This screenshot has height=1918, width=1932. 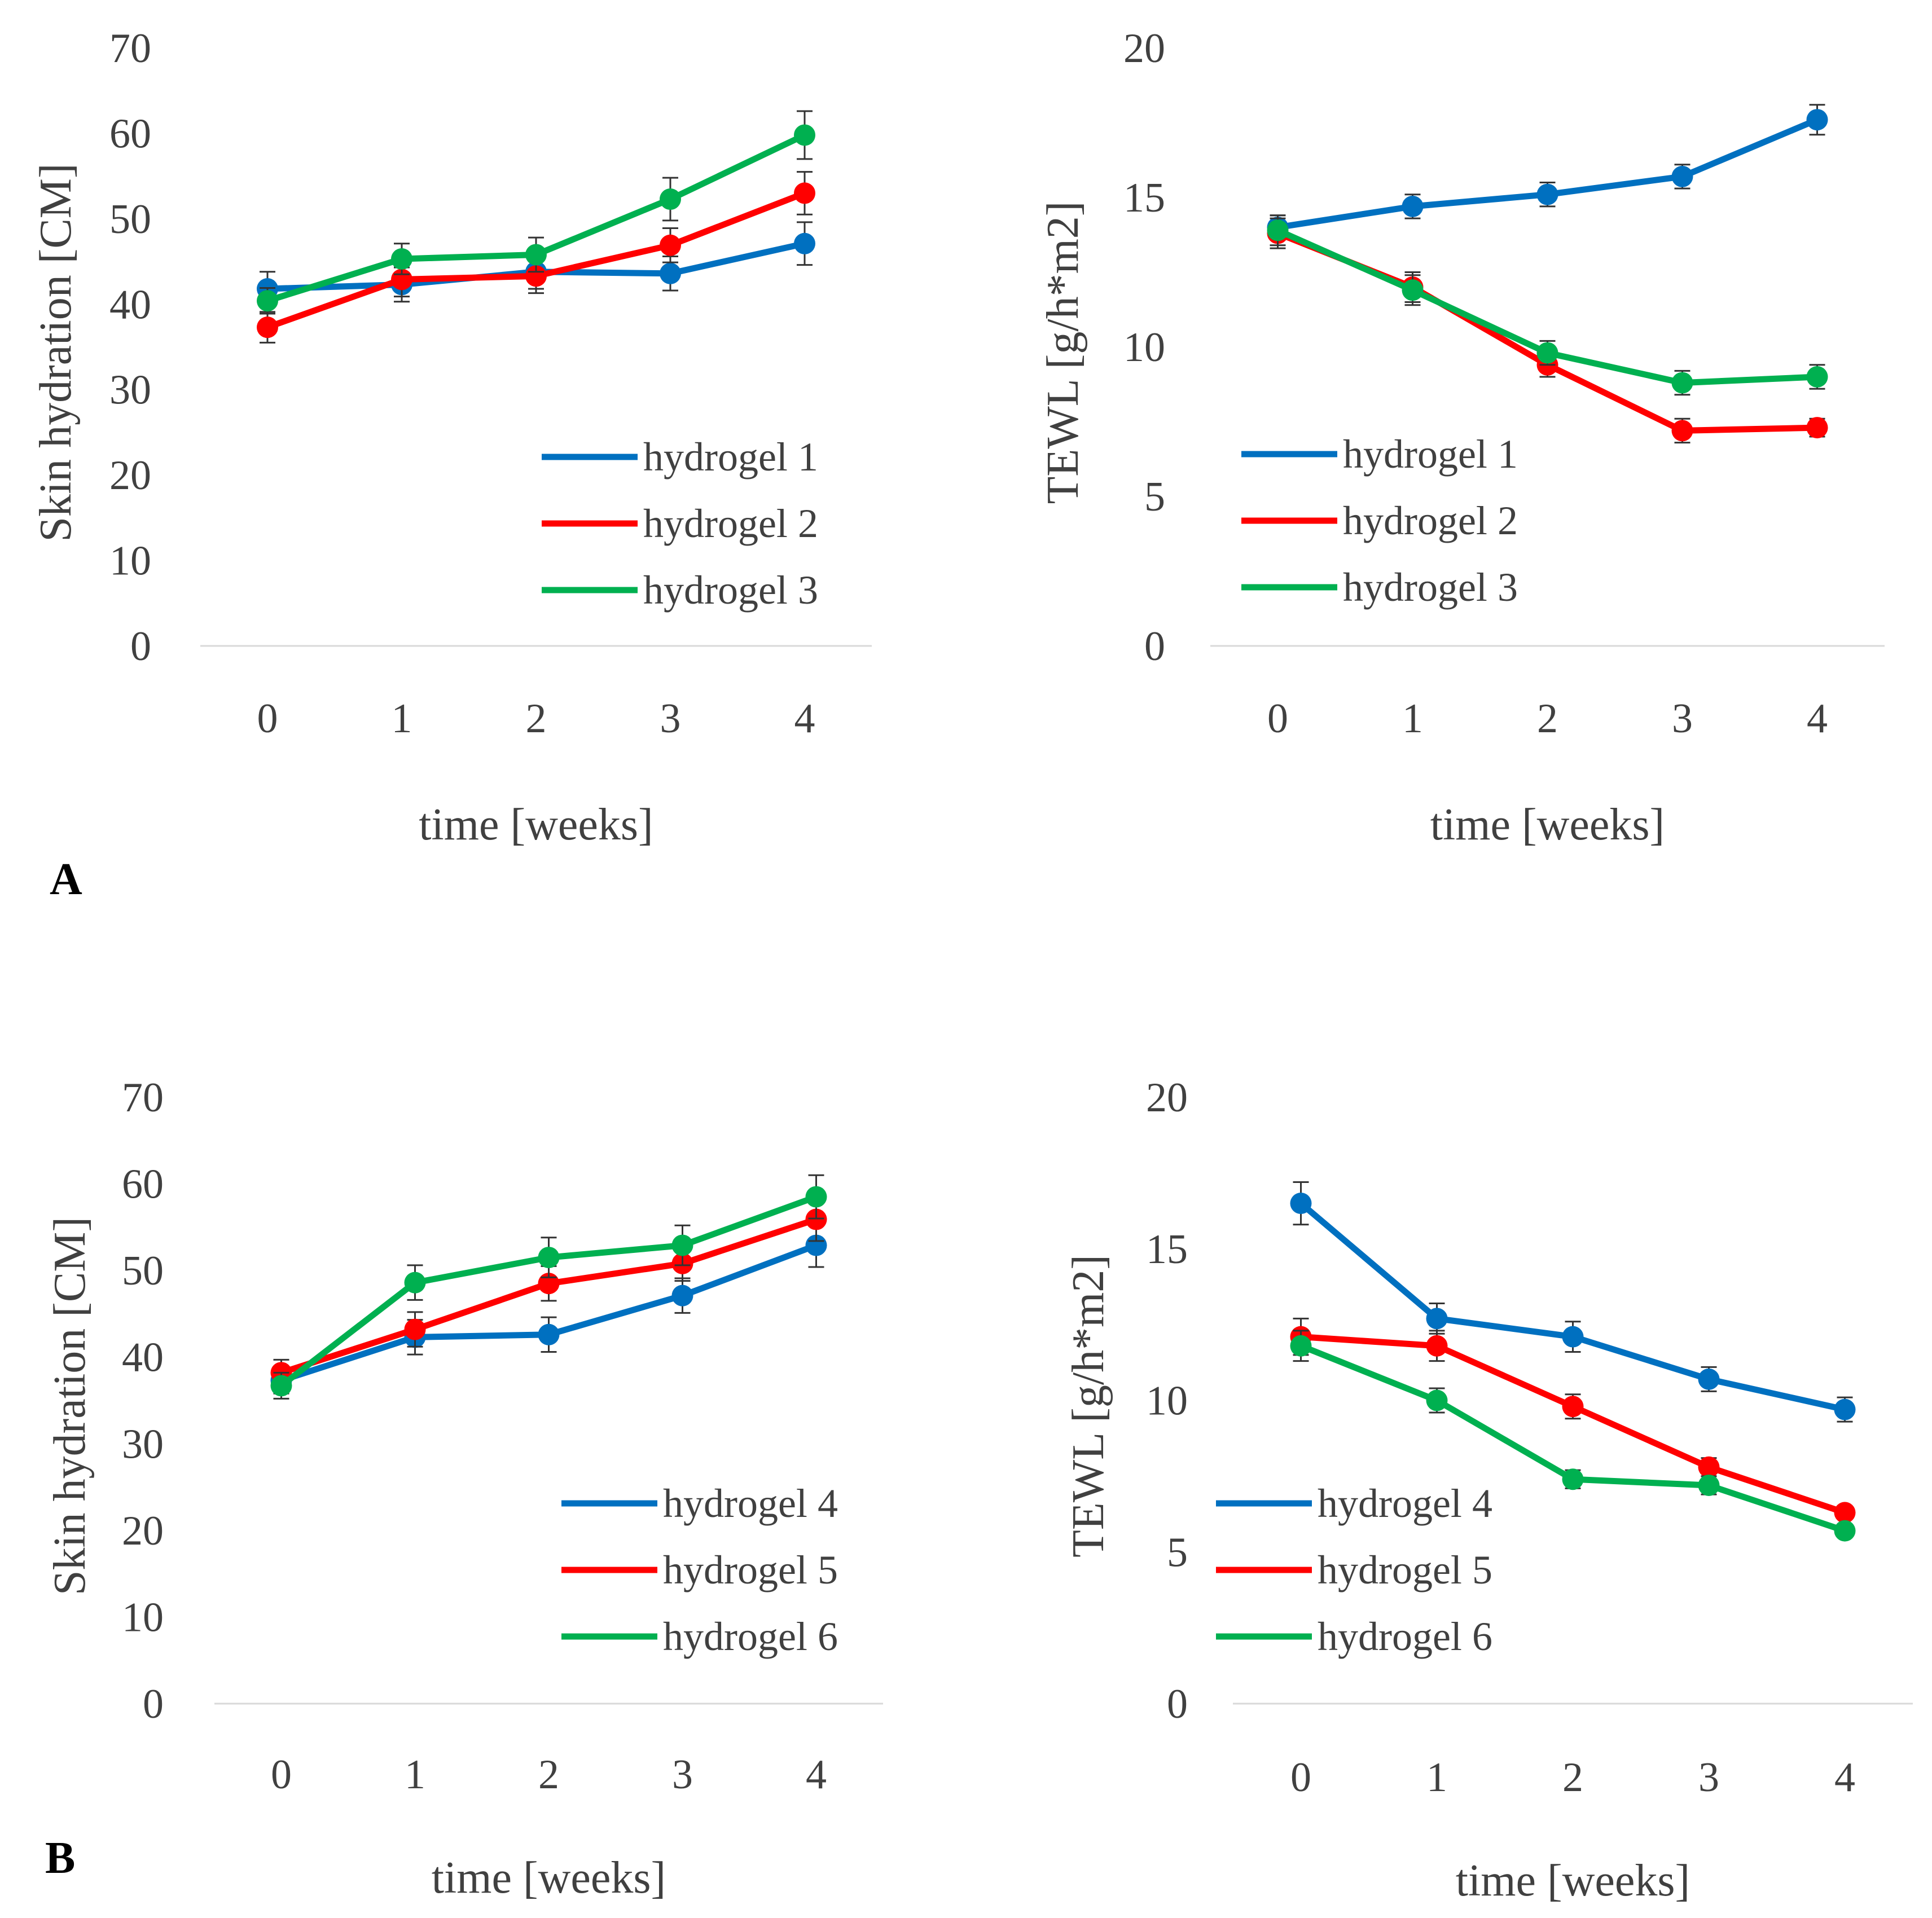 What do you see at coordinates (130, 134) in the screenshot?
I see `y-tick-label: 60` at bounding box center [130, 134].